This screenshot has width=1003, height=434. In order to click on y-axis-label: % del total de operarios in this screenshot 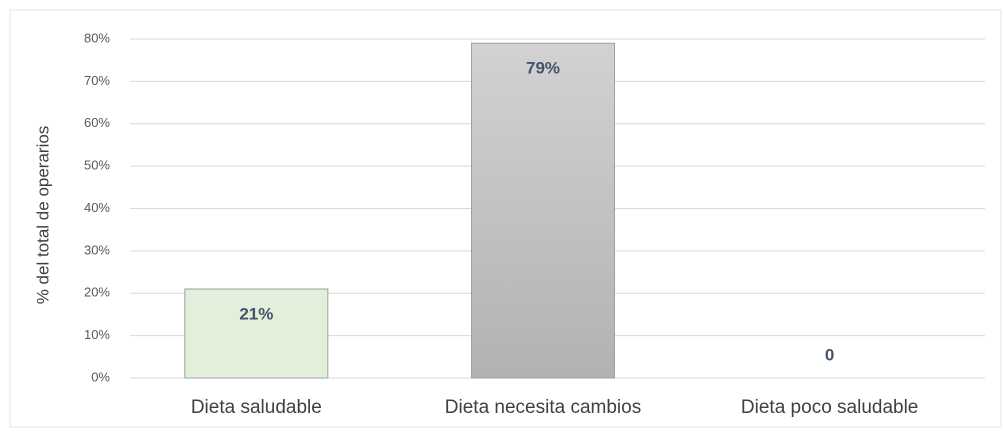, I will do `click(42, 215)`.